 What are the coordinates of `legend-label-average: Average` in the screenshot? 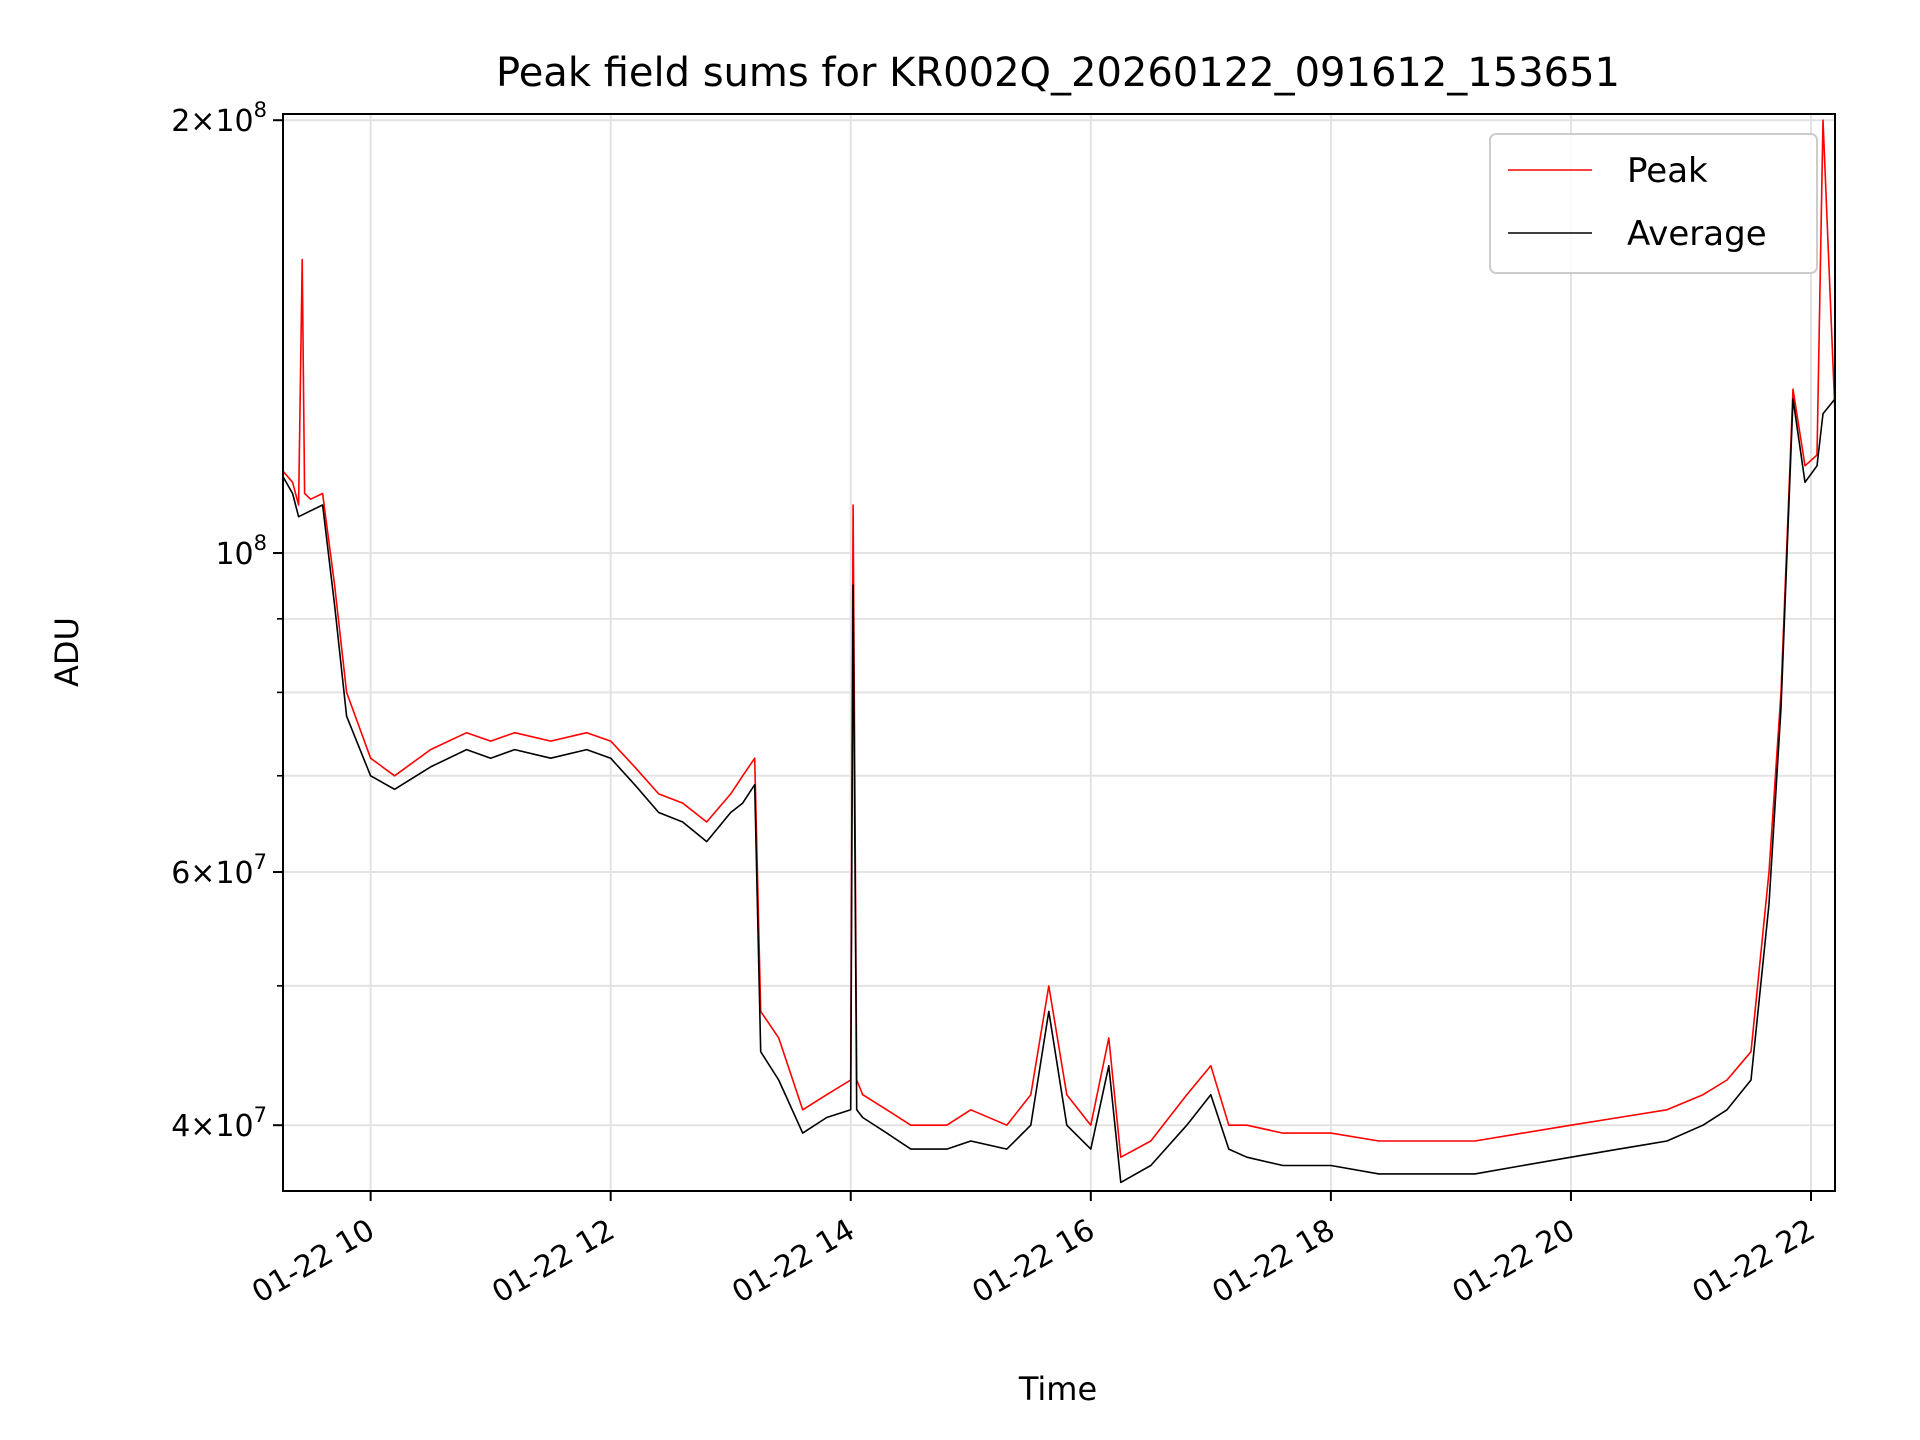 It's located at (1697, 234).